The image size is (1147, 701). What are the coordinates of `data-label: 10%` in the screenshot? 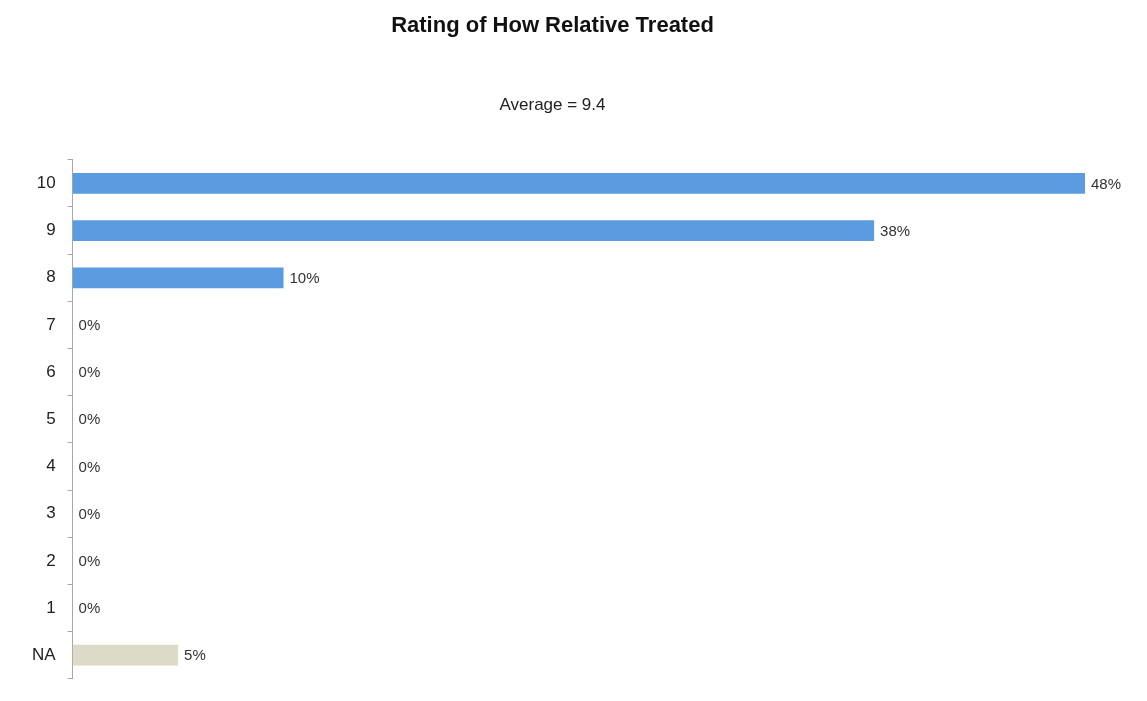 It's located at (304, 277).